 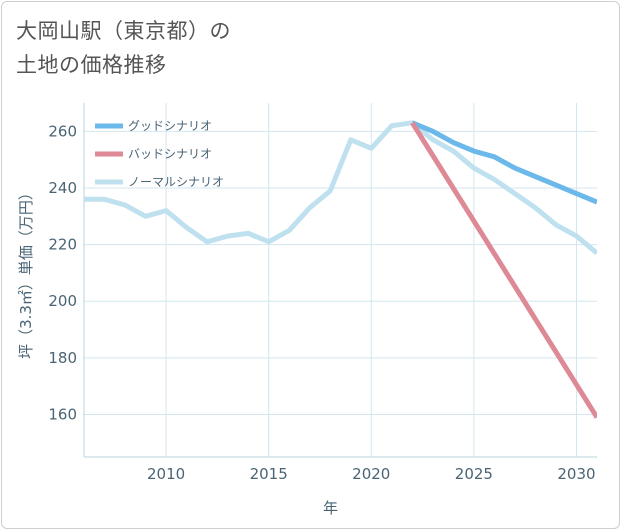 I want to click on y-tick-label: 200, so click(x=62, y=301).